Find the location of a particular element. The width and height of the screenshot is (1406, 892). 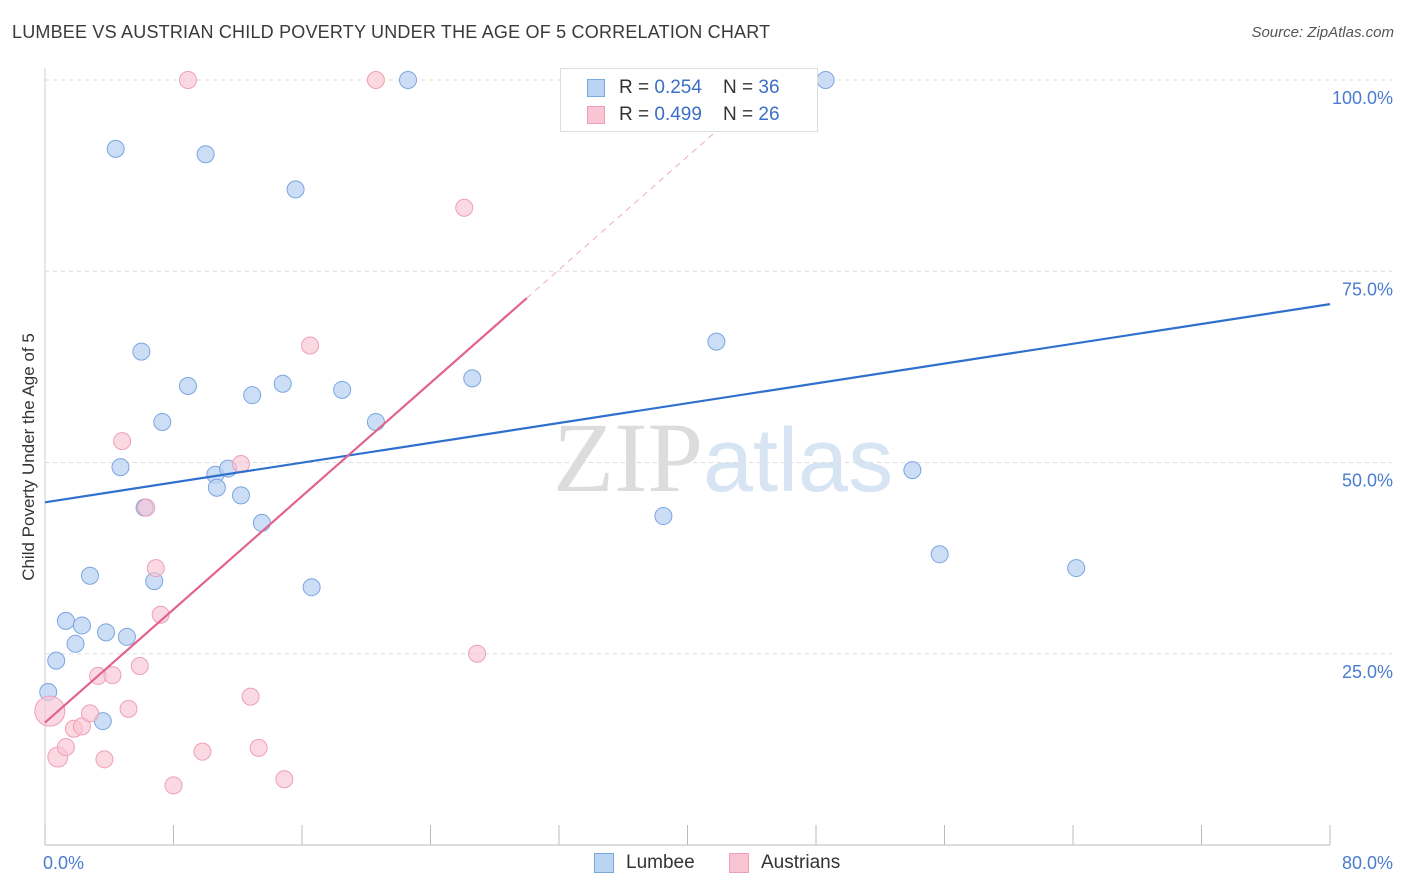

x-tick-label-end: 80.0% is located at coordinates (1367, 863).